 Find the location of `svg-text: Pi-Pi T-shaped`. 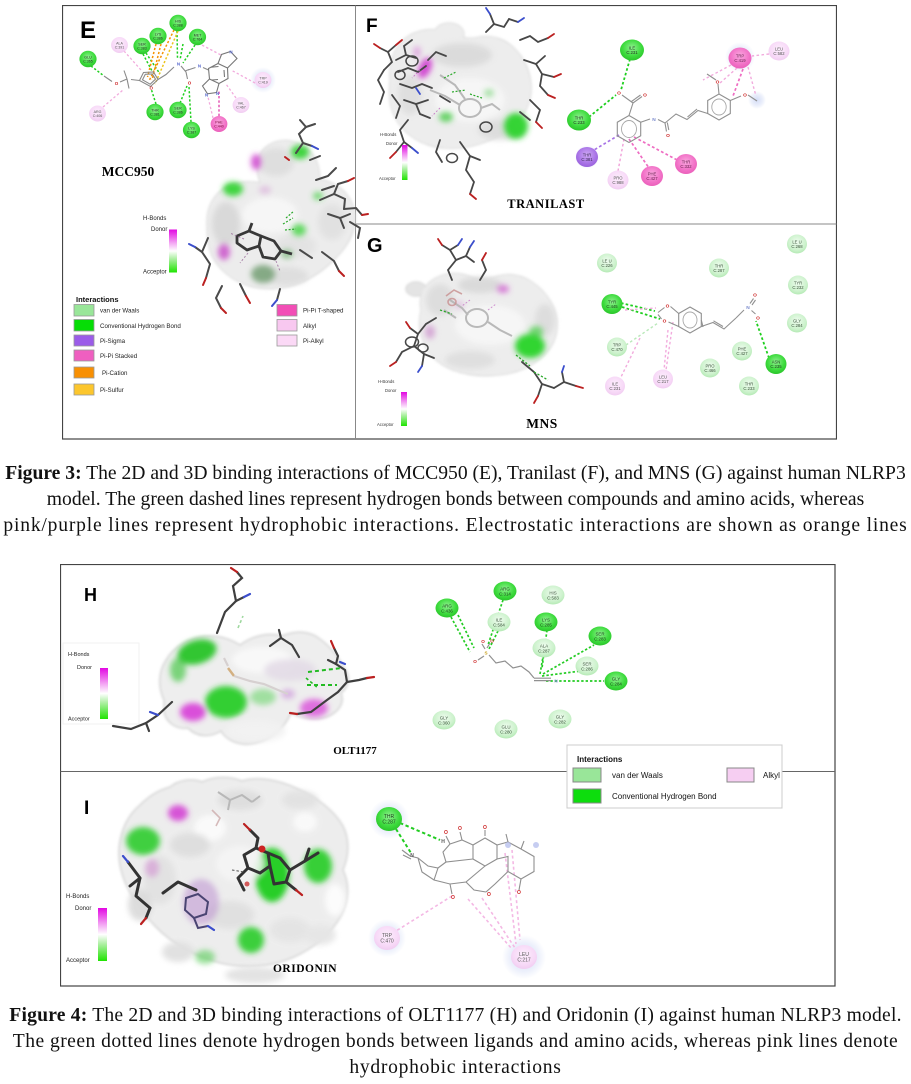

svg-text: Pi-Pi T-shaped is located at coordinates (323, 311).